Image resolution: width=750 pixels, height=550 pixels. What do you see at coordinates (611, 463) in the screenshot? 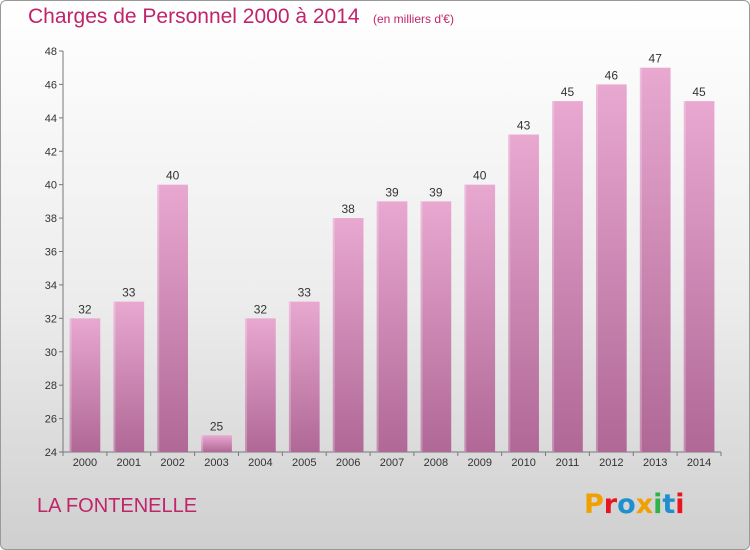
I see `x-tick-label: 2012` at bounding box center [611, 463].